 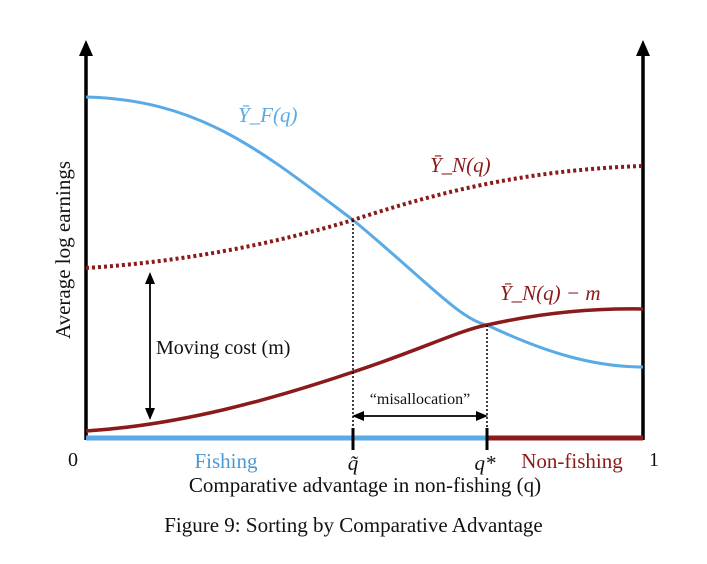 I want to click on q-star-label: q*, so click(x=486, y=463).